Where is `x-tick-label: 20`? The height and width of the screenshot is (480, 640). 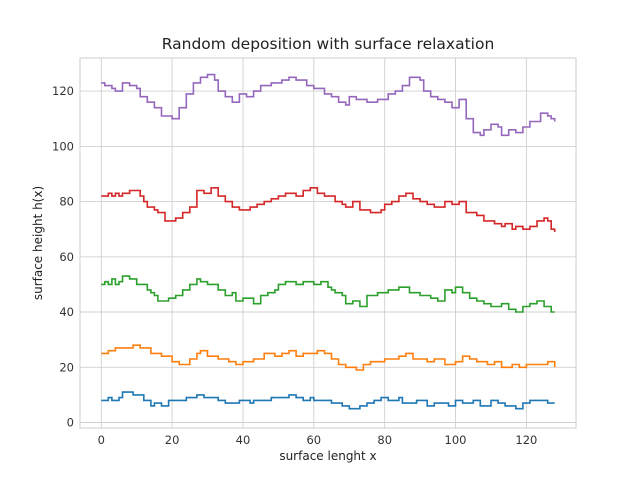 x-tick-label: 20 is located at coordinates (172, 440).